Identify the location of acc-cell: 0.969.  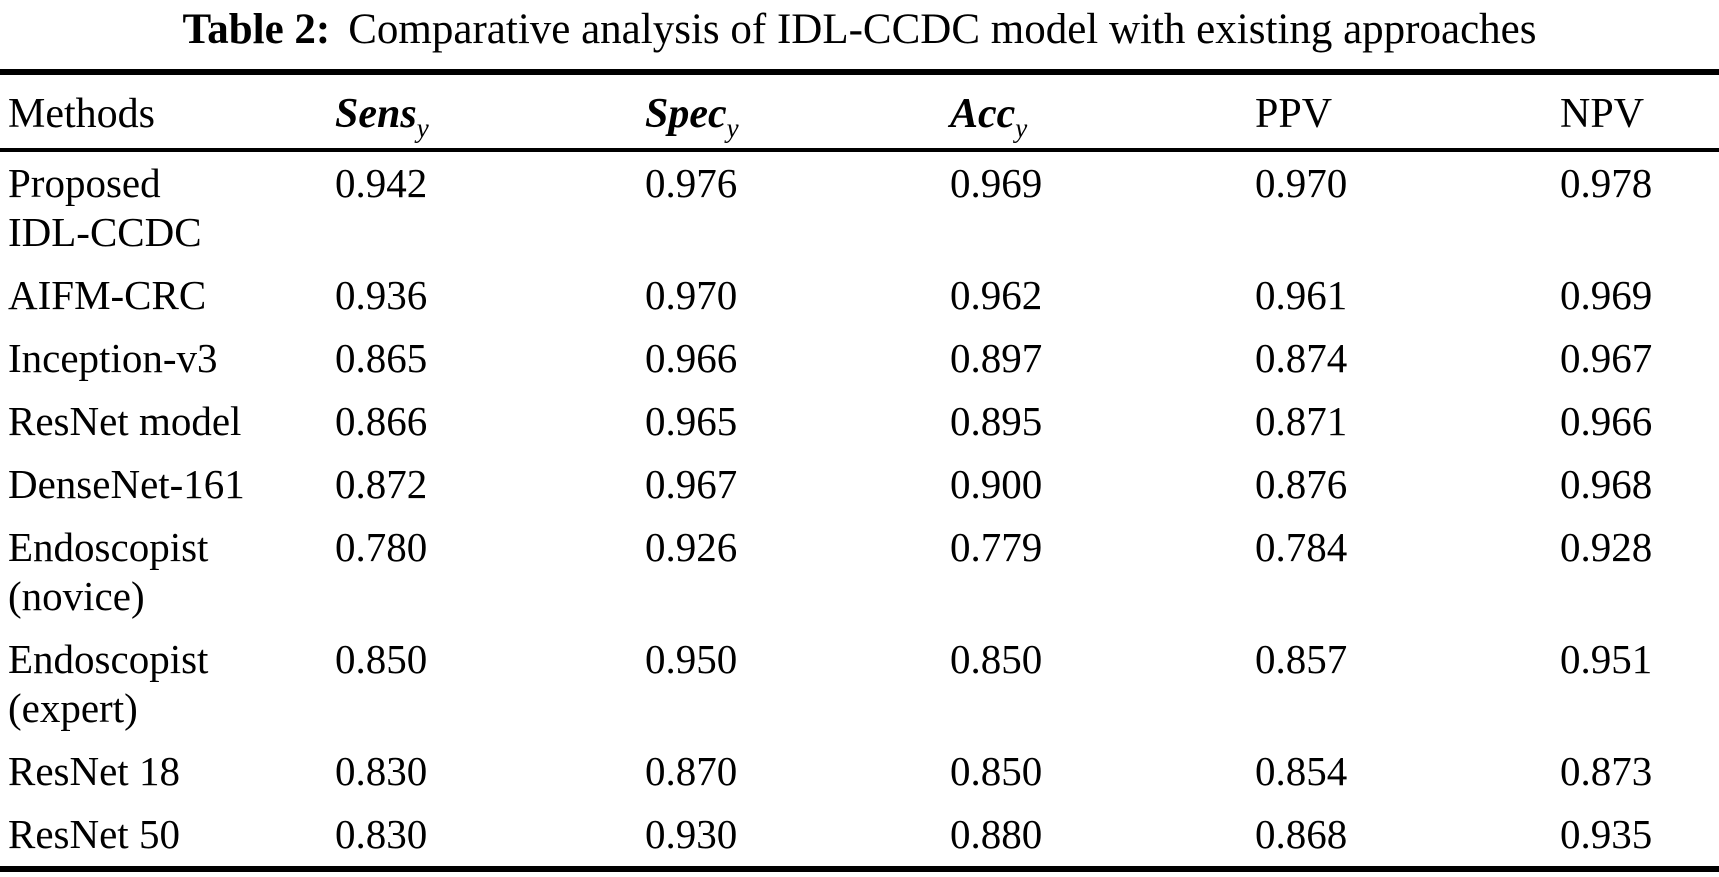
(996, 183).